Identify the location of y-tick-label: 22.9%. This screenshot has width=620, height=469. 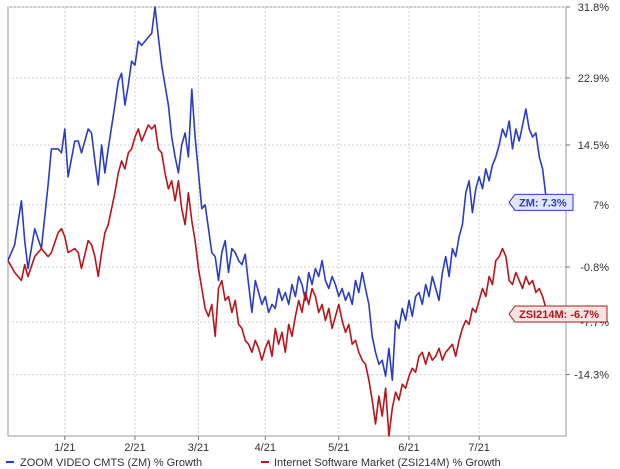
(593, 79).